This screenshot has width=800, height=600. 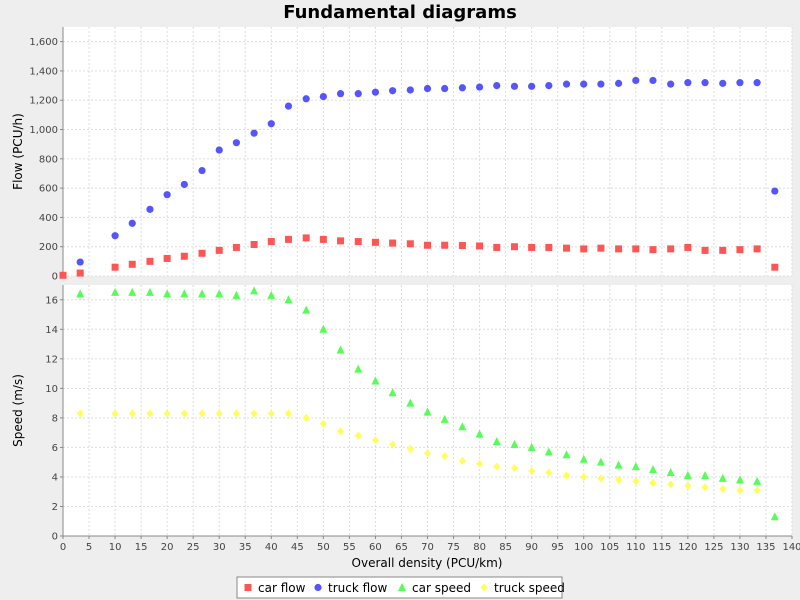 I want to click on x-tick-label: 130, so click(x=739, y=547).